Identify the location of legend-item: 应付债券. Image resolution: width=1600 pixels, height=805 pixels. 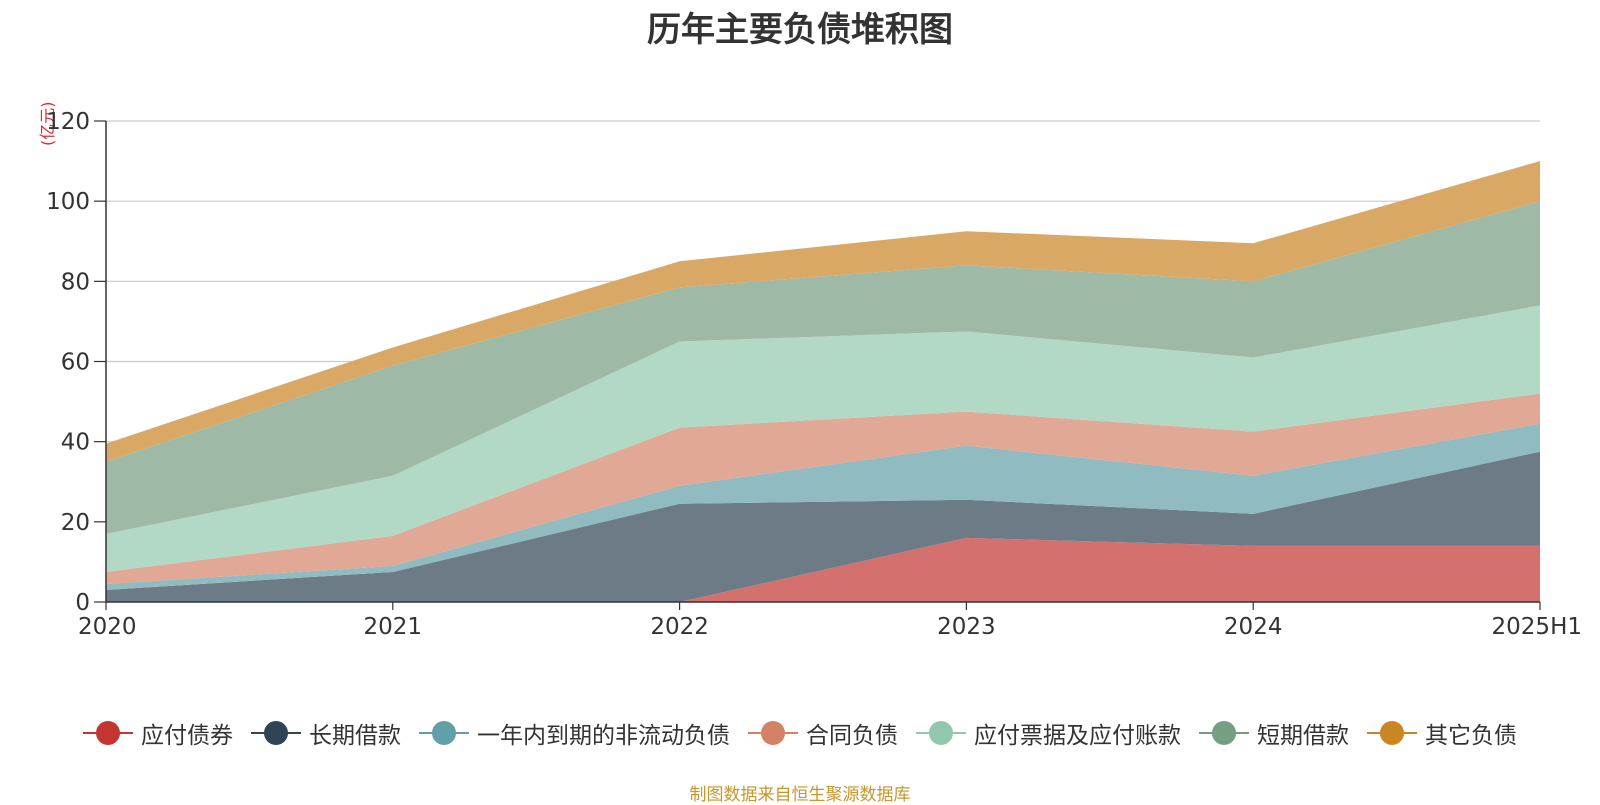
(158, 733).